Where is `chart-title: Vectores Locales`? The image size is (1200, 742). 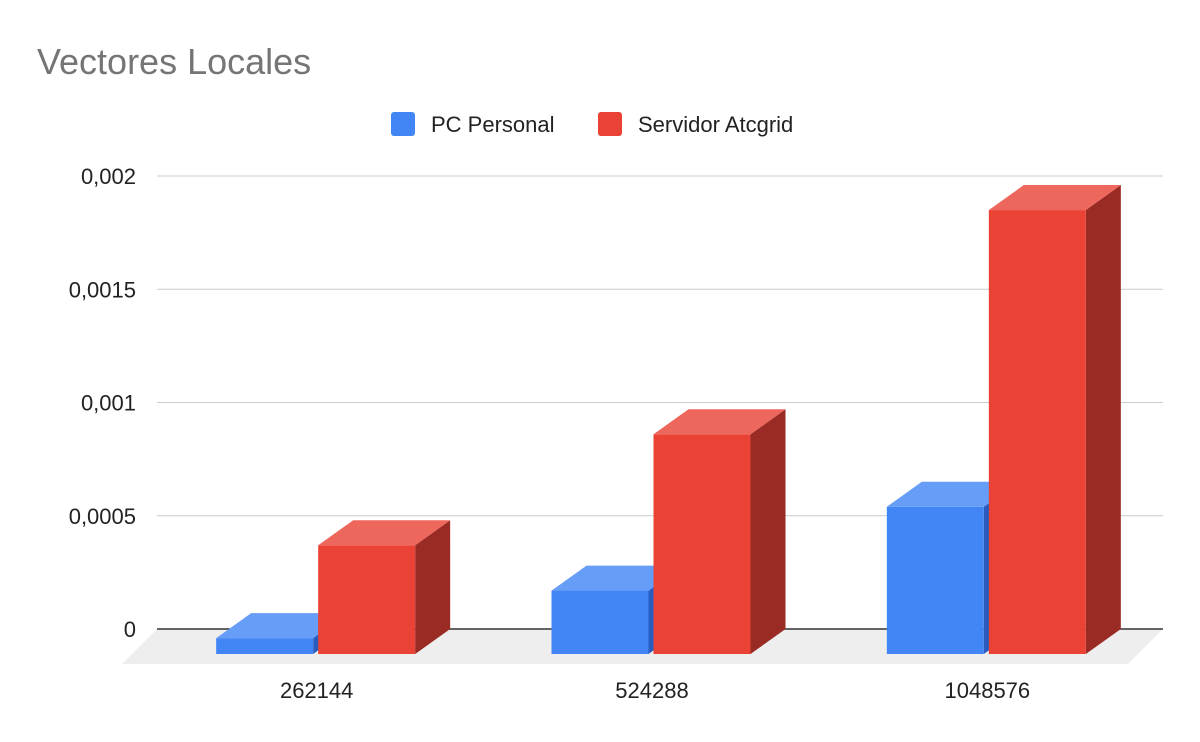 chart-title: Vectores Locales is located at coordinates (174, 61).